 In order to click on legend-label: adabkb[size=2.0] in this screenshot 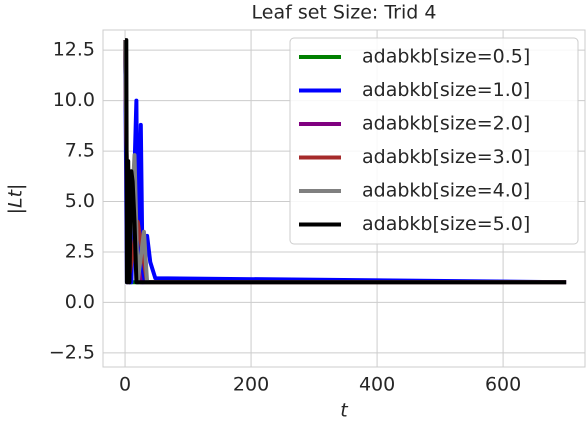, I will do `click(446, 124)`.